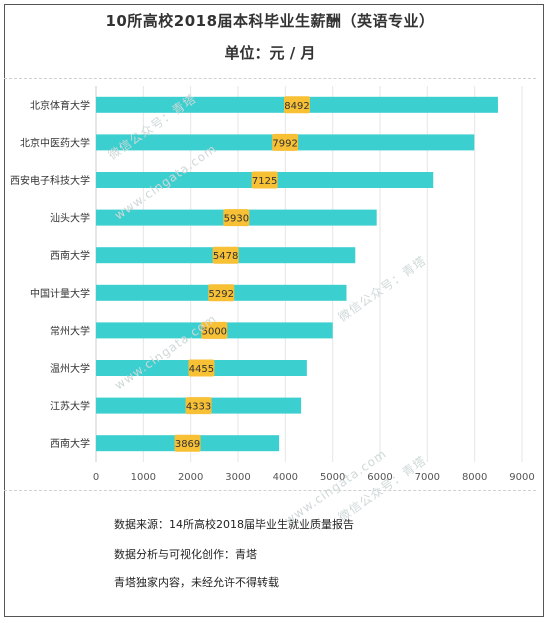  I want to click on credit-note: 数据分析与可视化创作：青塔, so click(185, 554).